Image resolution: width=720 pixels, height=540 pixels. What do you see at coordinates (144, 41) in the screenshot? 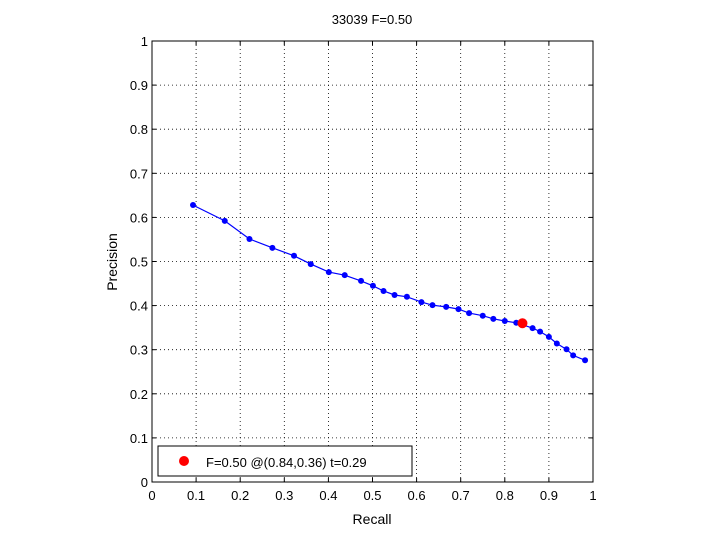
I see `y-tick-label: 1` at bounding box center [144, 41].